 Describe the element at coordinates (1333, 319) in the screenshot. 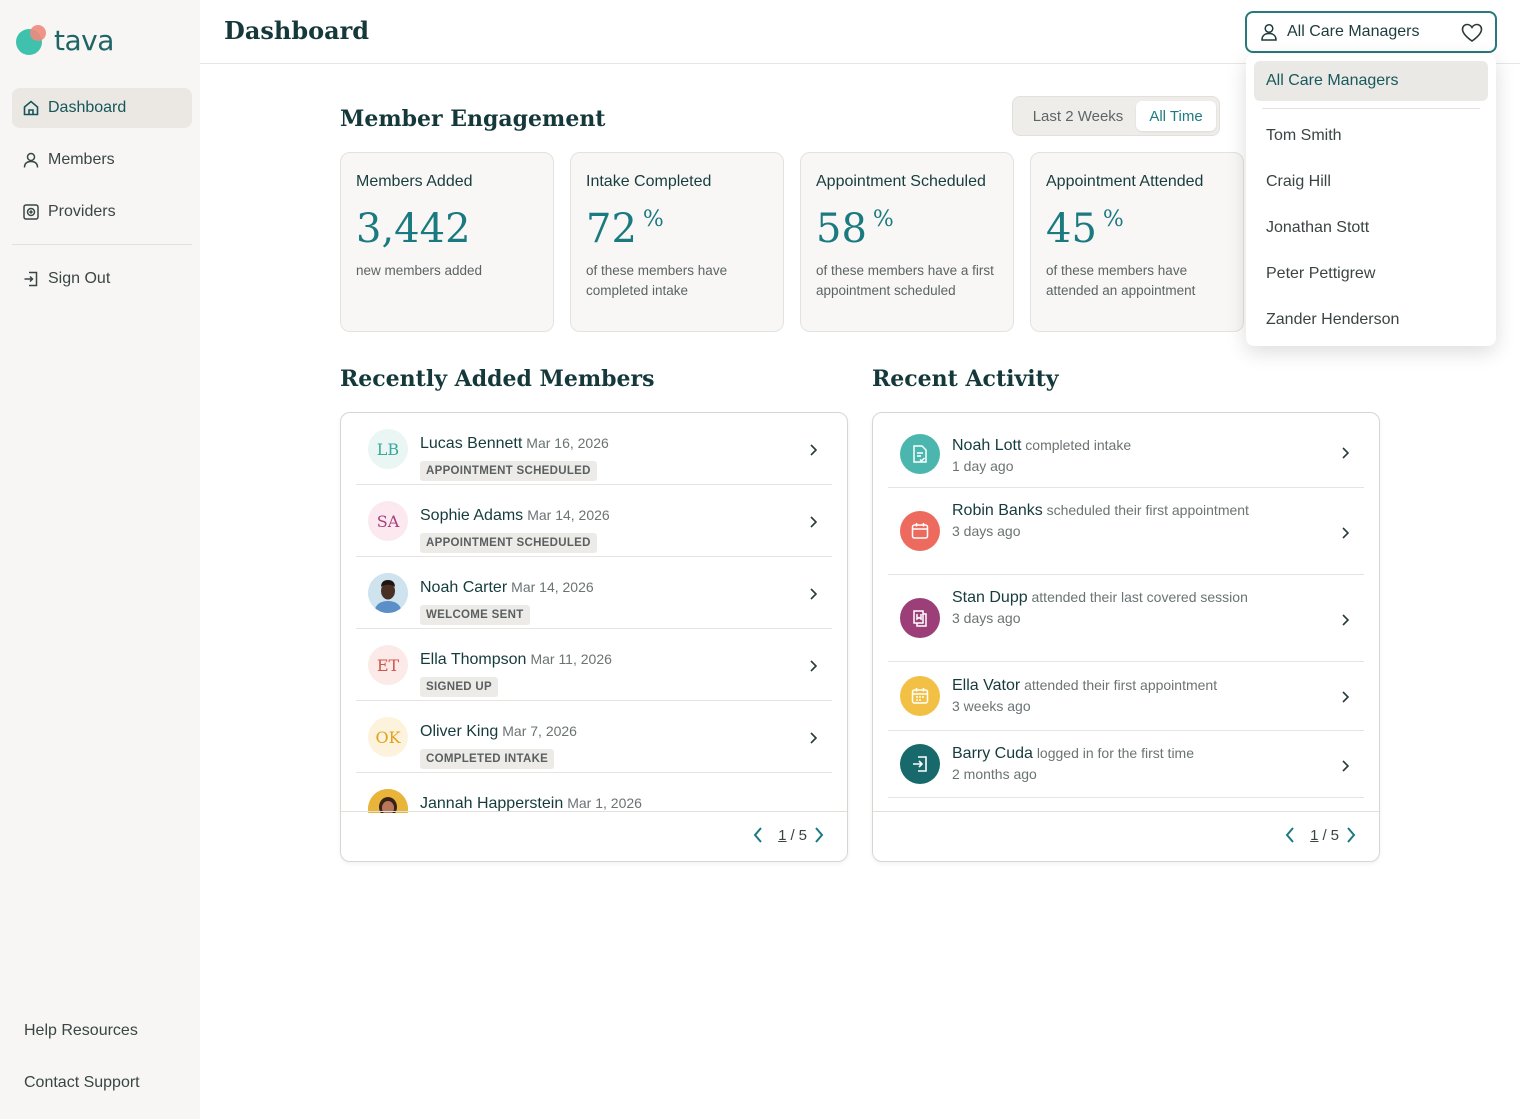

I see `dropdown-option-zander-henderson: Zander Henderson` at that location.